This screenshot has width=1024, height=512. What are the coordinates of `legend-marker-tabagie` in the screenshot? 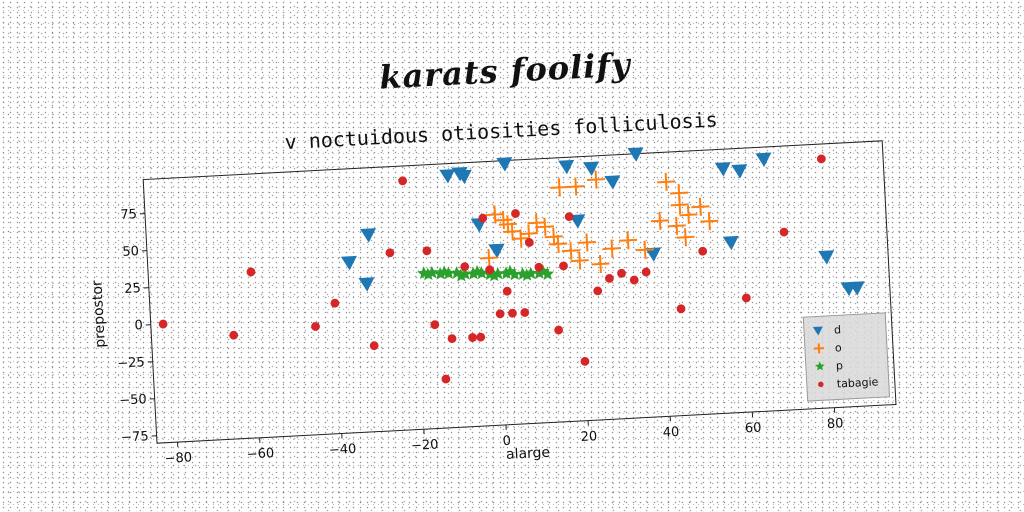 It's located at (821, 384).